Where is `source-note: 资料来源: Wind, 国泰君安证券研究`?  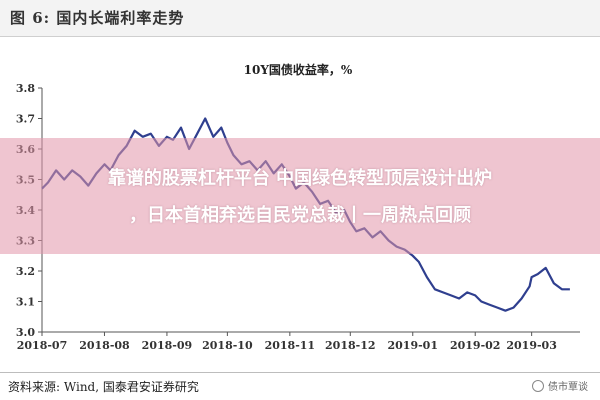 source-note: 资料来源: Wind, 国泰君安证券研究 is located at coordinates (103, 387).